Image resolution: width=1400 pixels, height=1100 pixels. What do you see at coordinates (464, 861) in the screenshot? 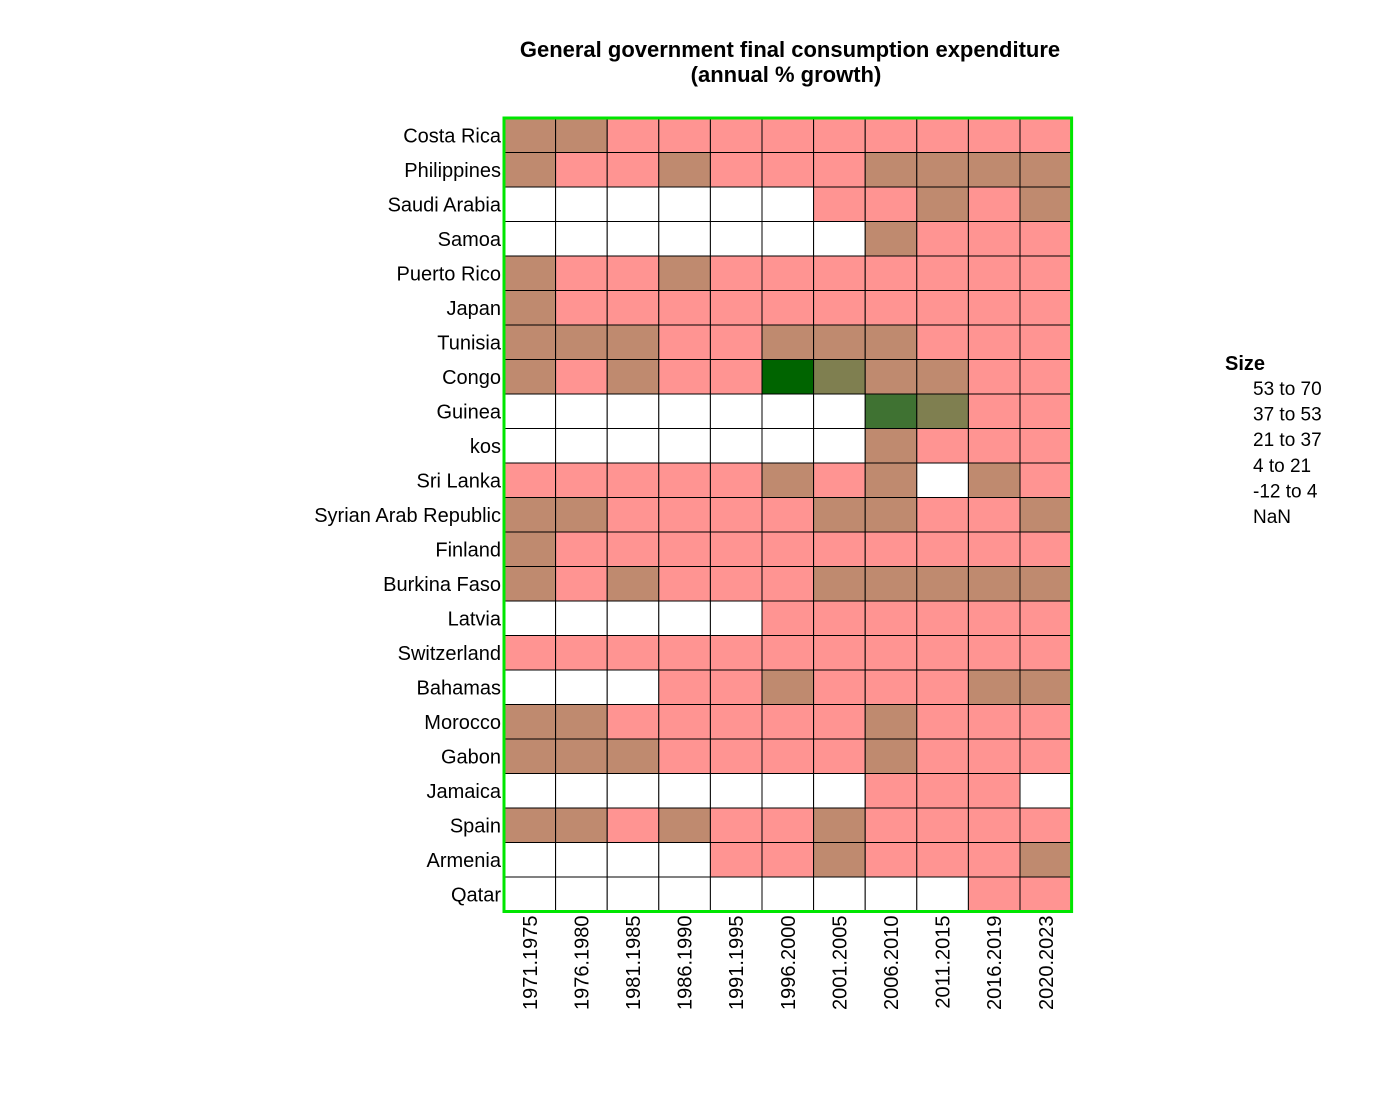
I see `row-label: Armenia` at bounding box center [464, 861].